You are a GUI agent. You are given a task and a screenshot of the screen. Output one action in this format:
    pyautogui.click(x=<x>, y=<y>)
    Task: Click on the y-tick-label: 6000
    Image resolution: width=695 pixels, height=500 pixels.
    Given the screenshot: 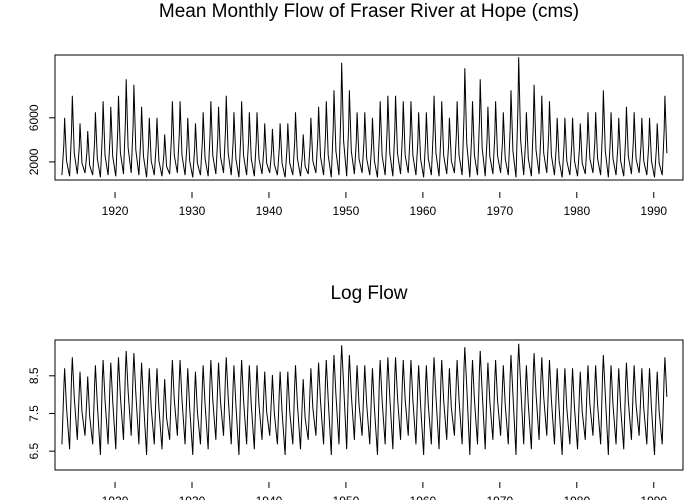 What is the action you would take?
    pyautogui.click(x=34, y=117)
    